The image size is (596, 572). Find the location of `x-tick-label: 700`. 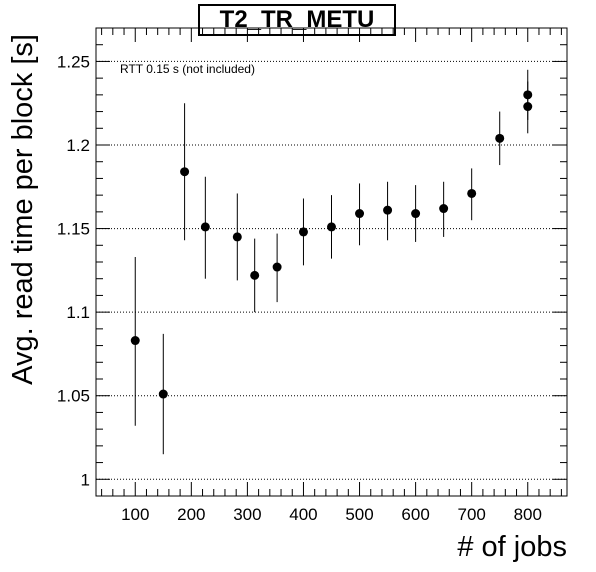

x-tick-label: 700 is located at coordinates (471, 514).